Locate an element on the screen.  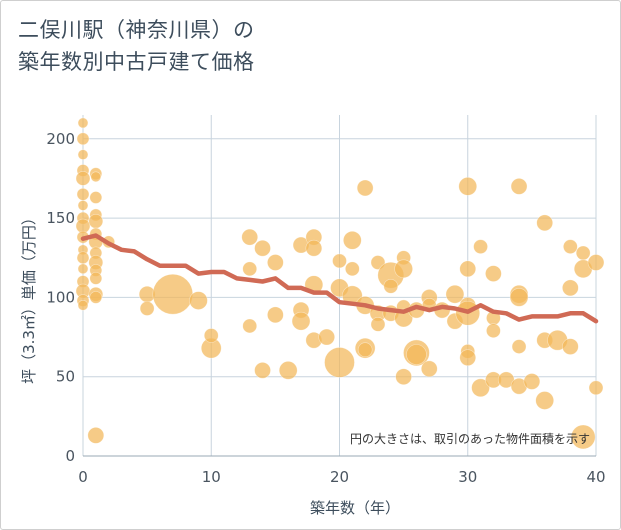
x-tick-label: 20 is located at coordinates (339, 477).